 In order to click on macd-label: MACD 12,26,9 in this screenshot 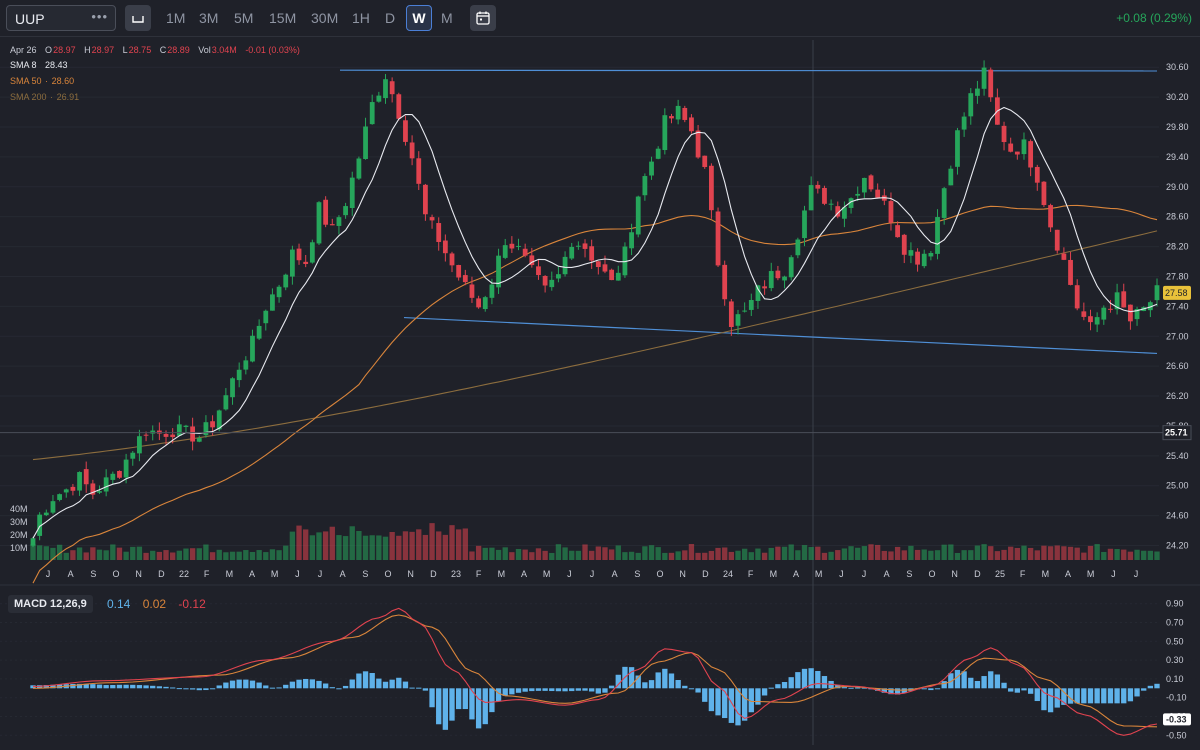, I will do `click(50, 604)`.